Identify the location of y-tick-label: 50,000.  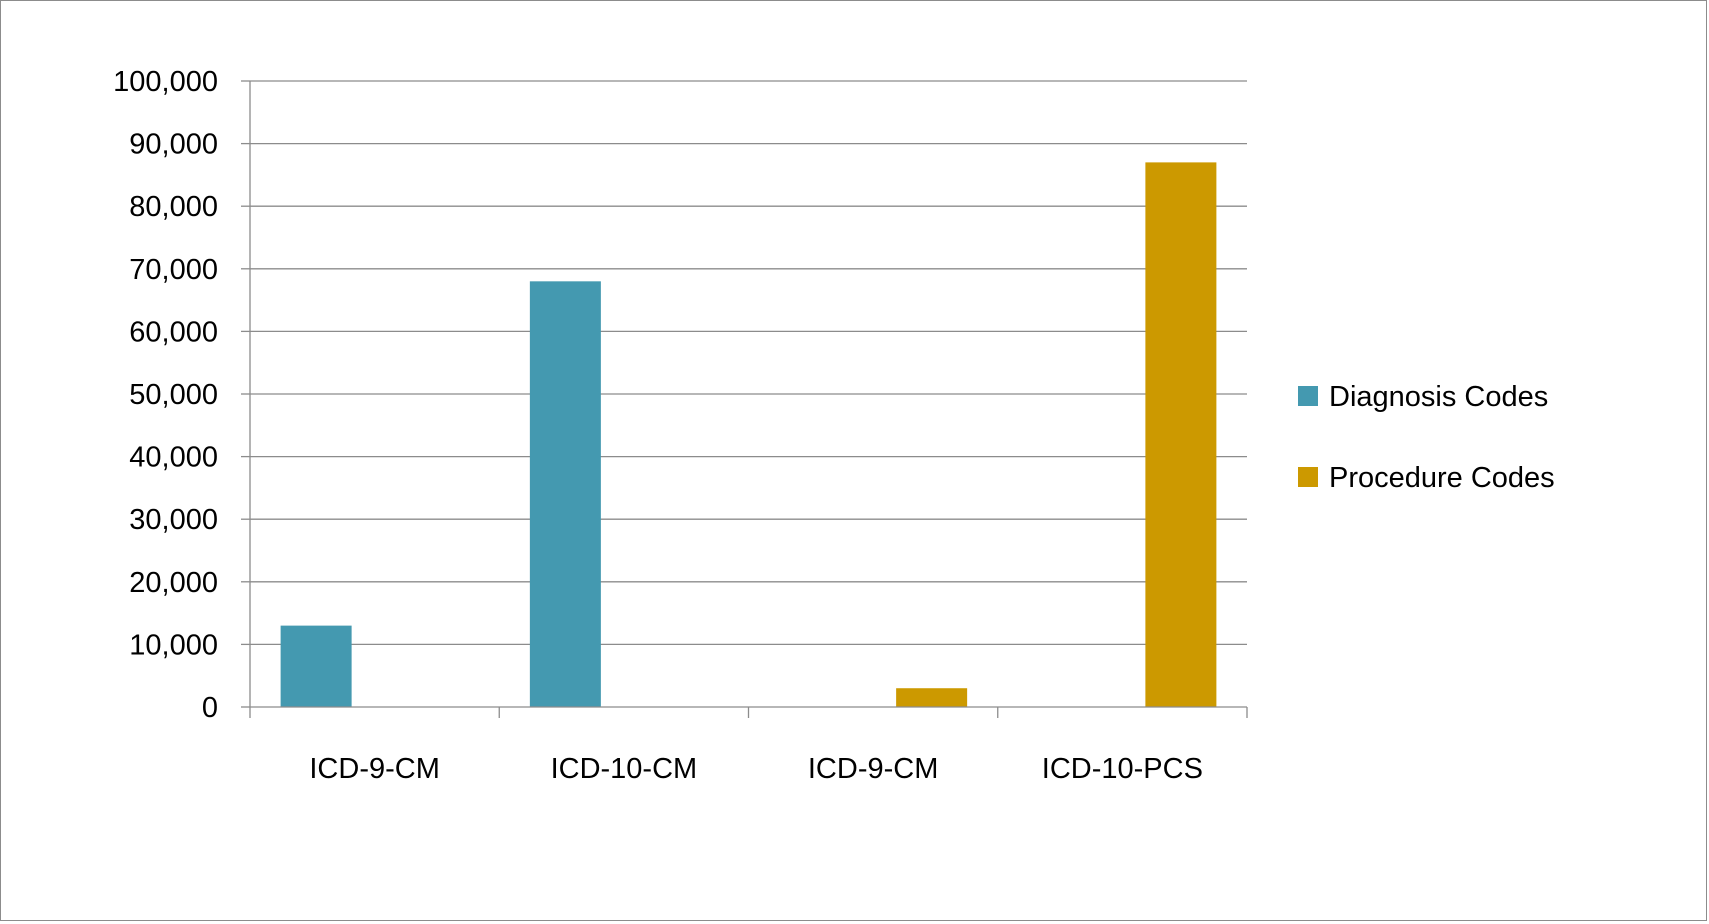
(173, 395).